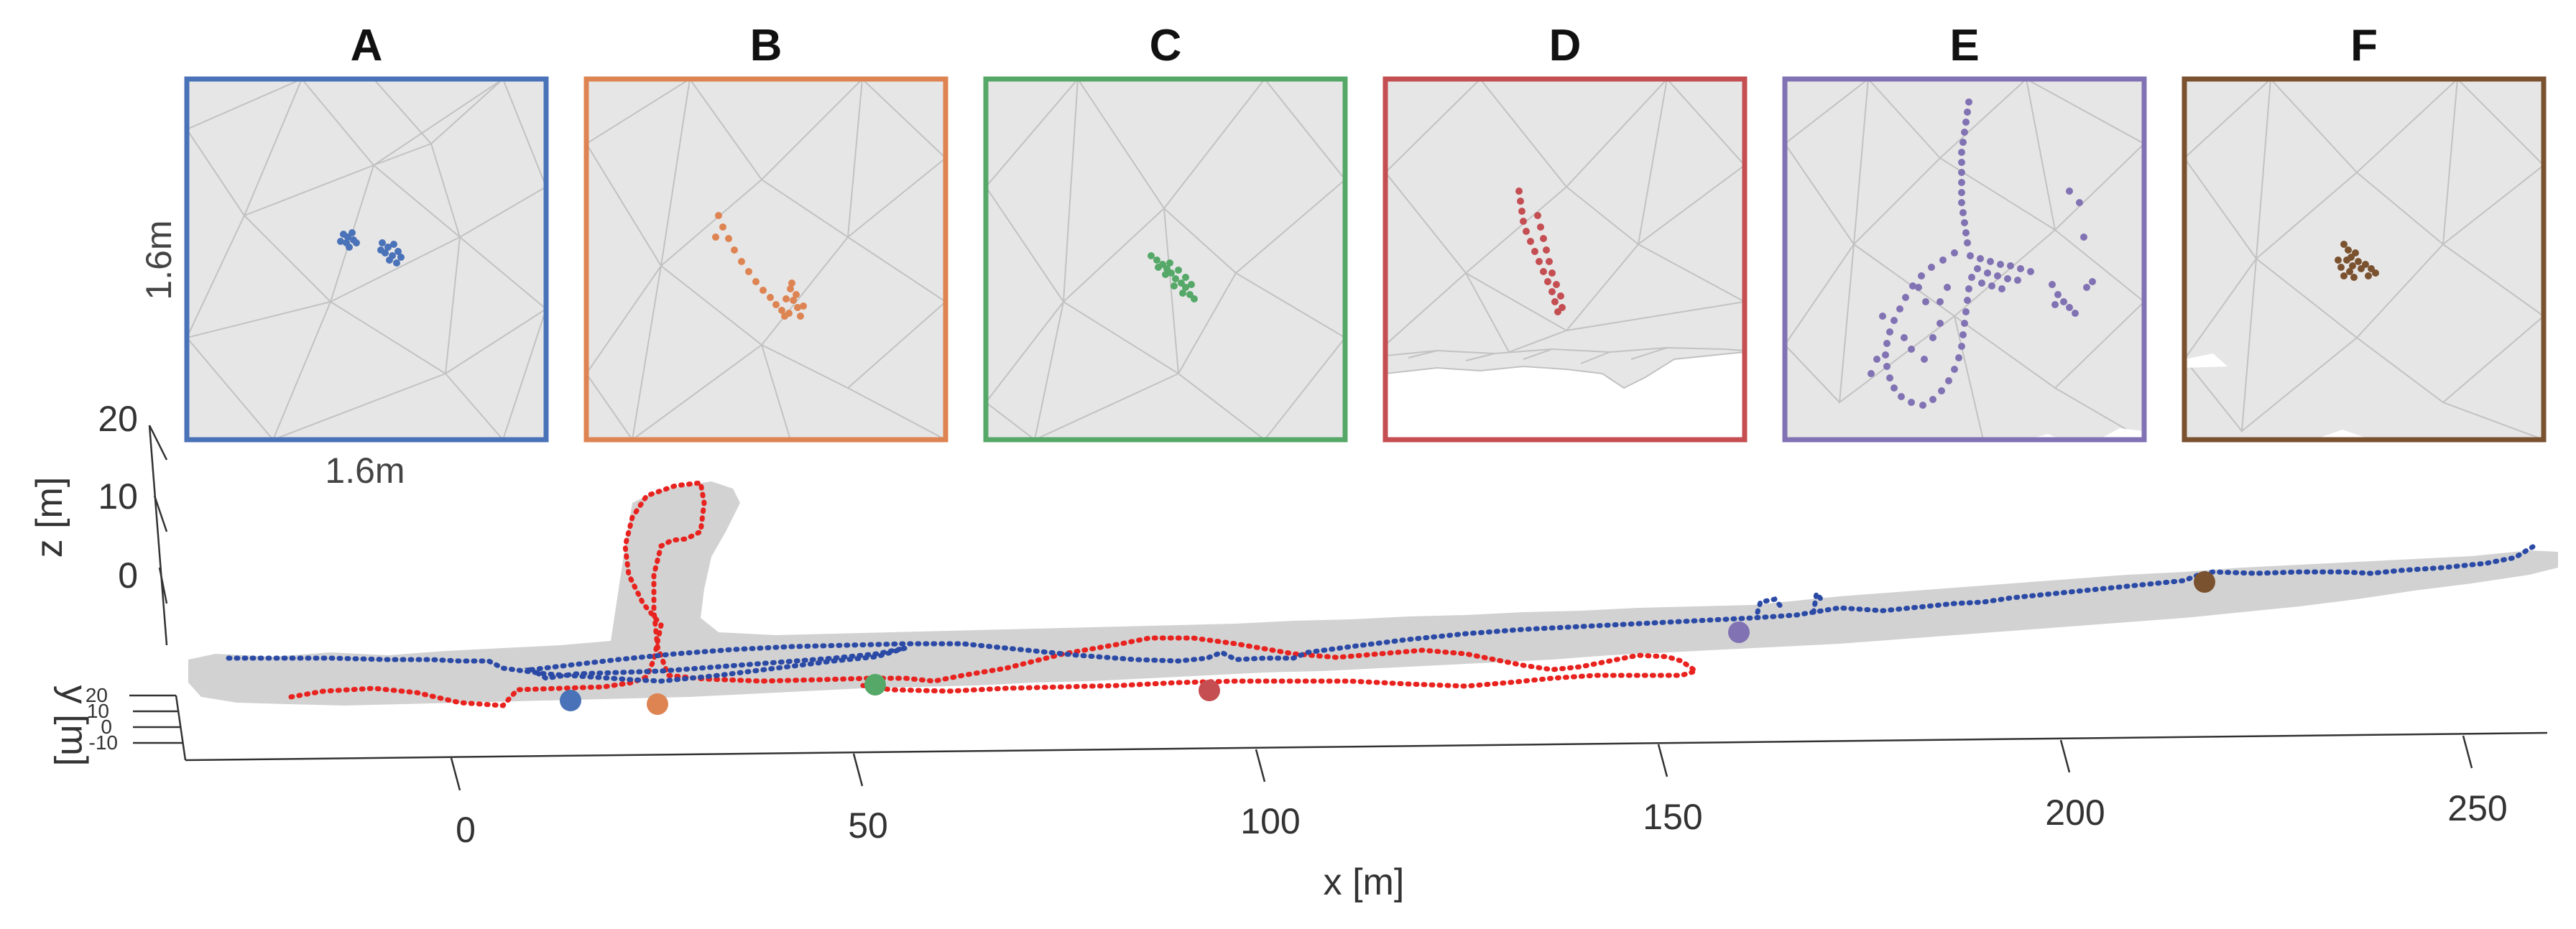 This screenshot has width=2576, height=929. I want to click on panel-c: C, so click(1165, 232).